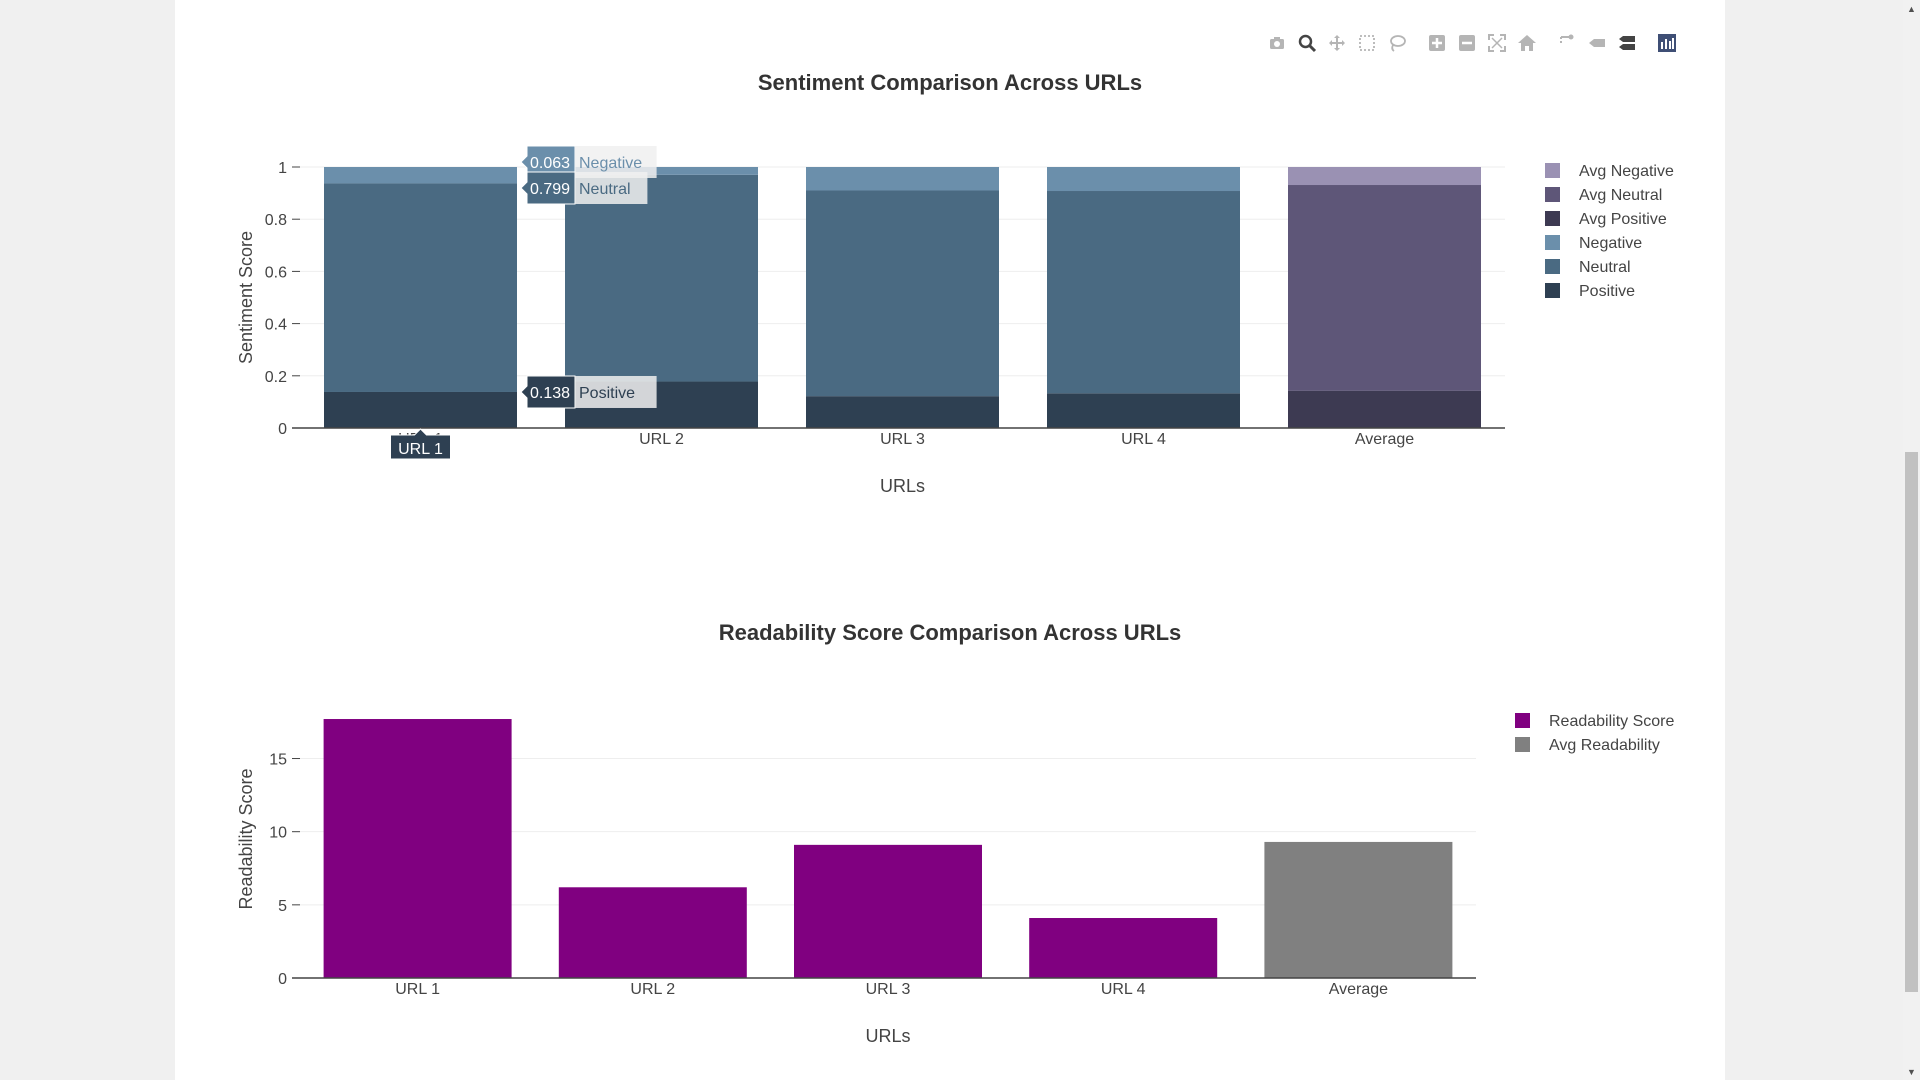 Image resolution: width=1920 pixels, height=1080 pixels. What do you see at coordinates (1527, 43) in the screenshot?
I see `reset-axes-icon` at bounding box center [1527, 43].